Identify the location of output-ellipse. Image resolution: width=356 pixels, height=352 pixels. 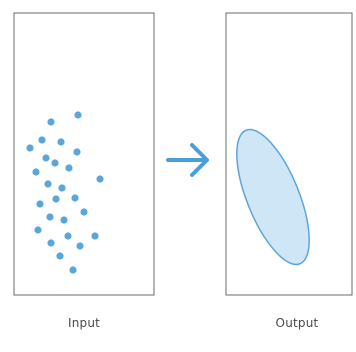
(273, 197).